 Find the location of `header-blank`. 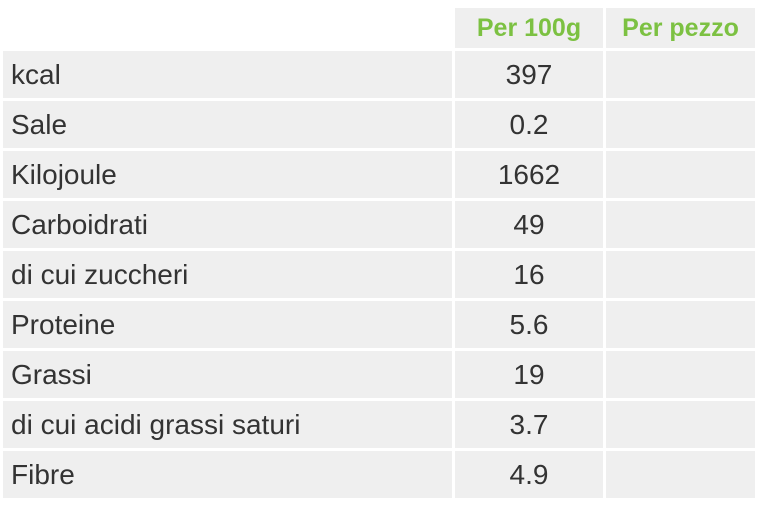

header-blank is located at coordinates (227, 28).